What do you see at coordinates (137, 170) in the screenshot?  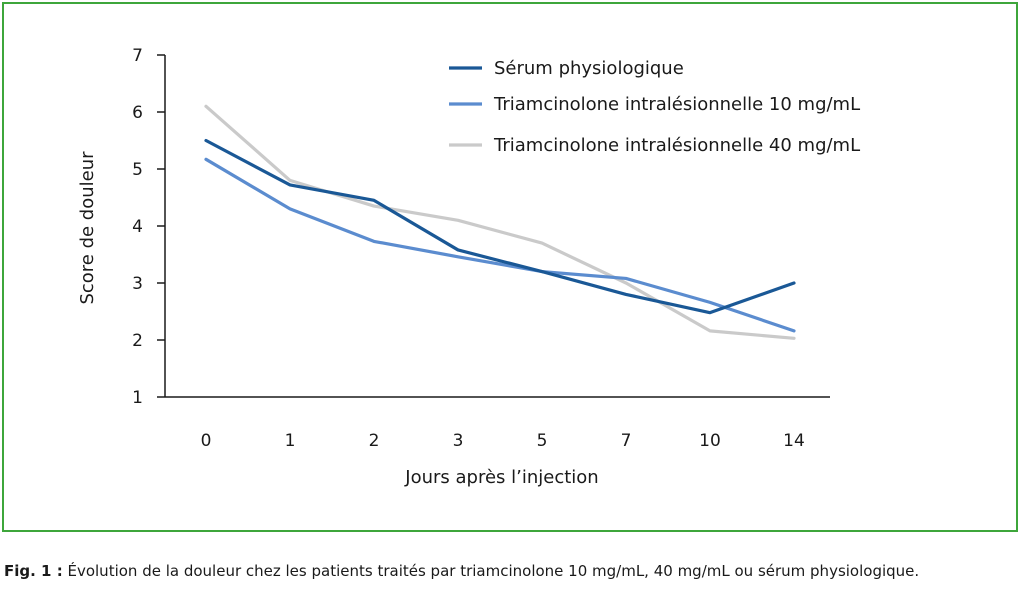 I see `y-tick-label: 5` at bounding box center [137, 170].